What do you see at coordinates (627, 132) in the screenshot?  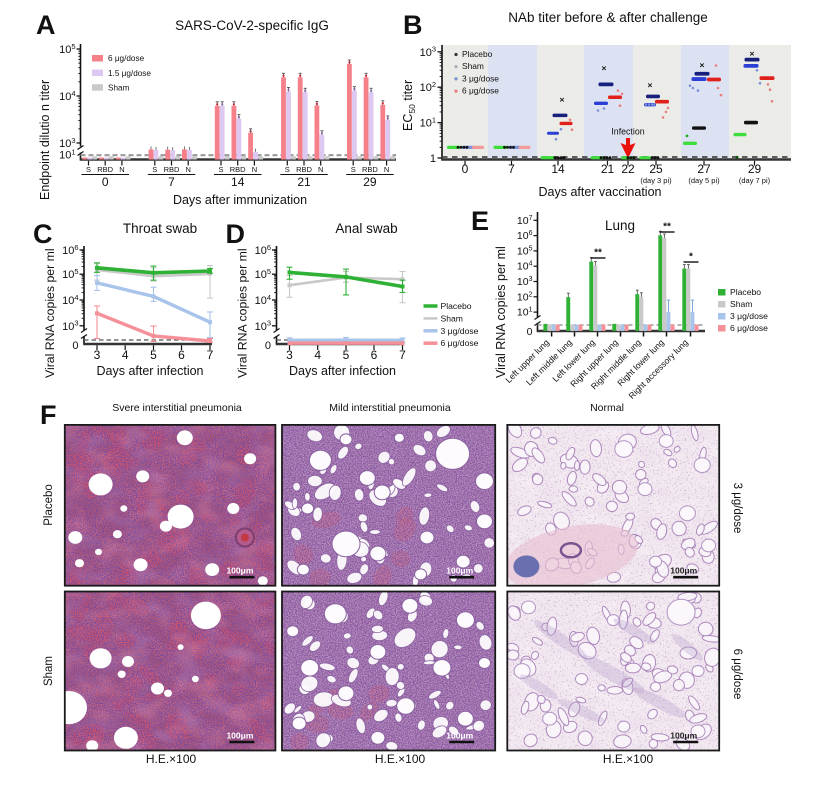 I see `svg-text: Infection` at bounding box center [627, 132].